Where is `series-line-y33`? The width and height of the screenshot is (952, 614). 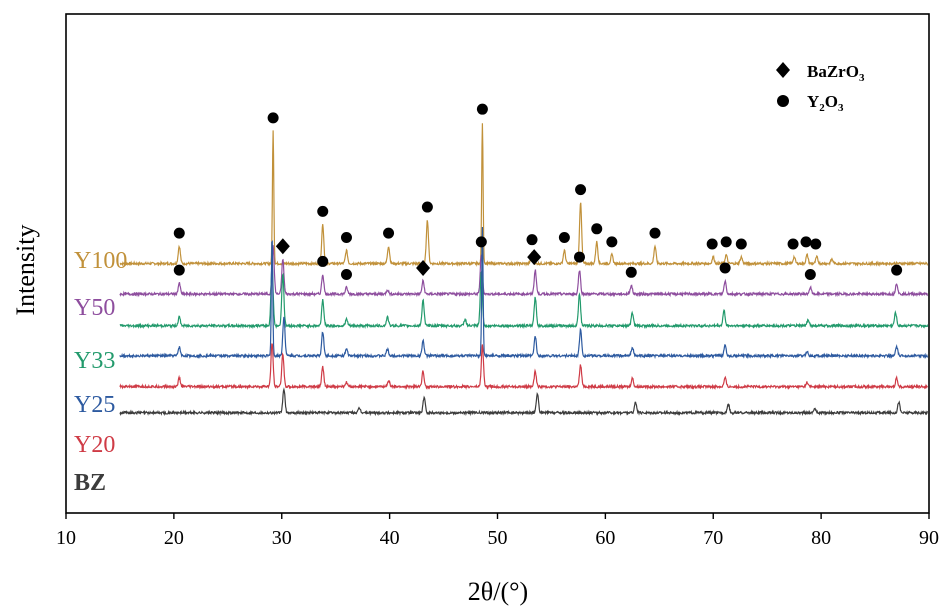 series-line-y33 is located at coordinates (524, 297).